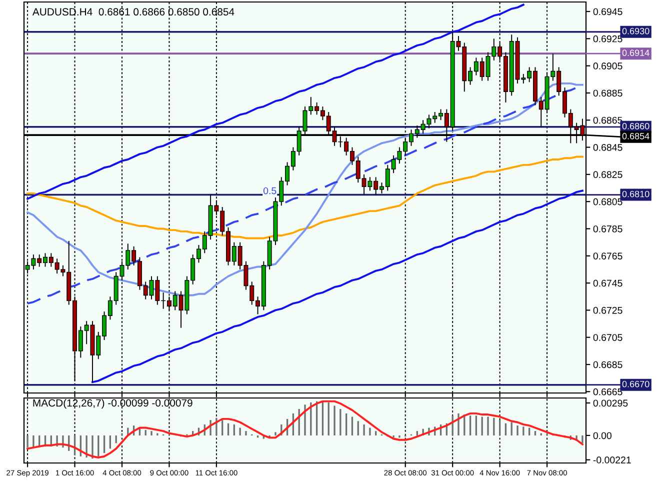 This screenshot has height=483, width=665. I want to click on y-tick-label: 0.6725, so click(607, 310).